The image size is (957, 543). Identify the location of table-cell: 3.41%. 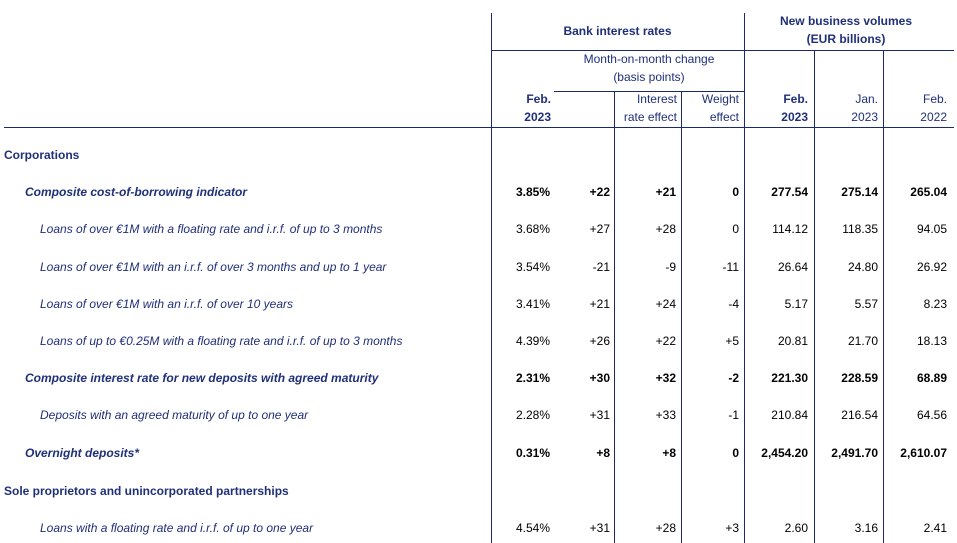
(532, 304).